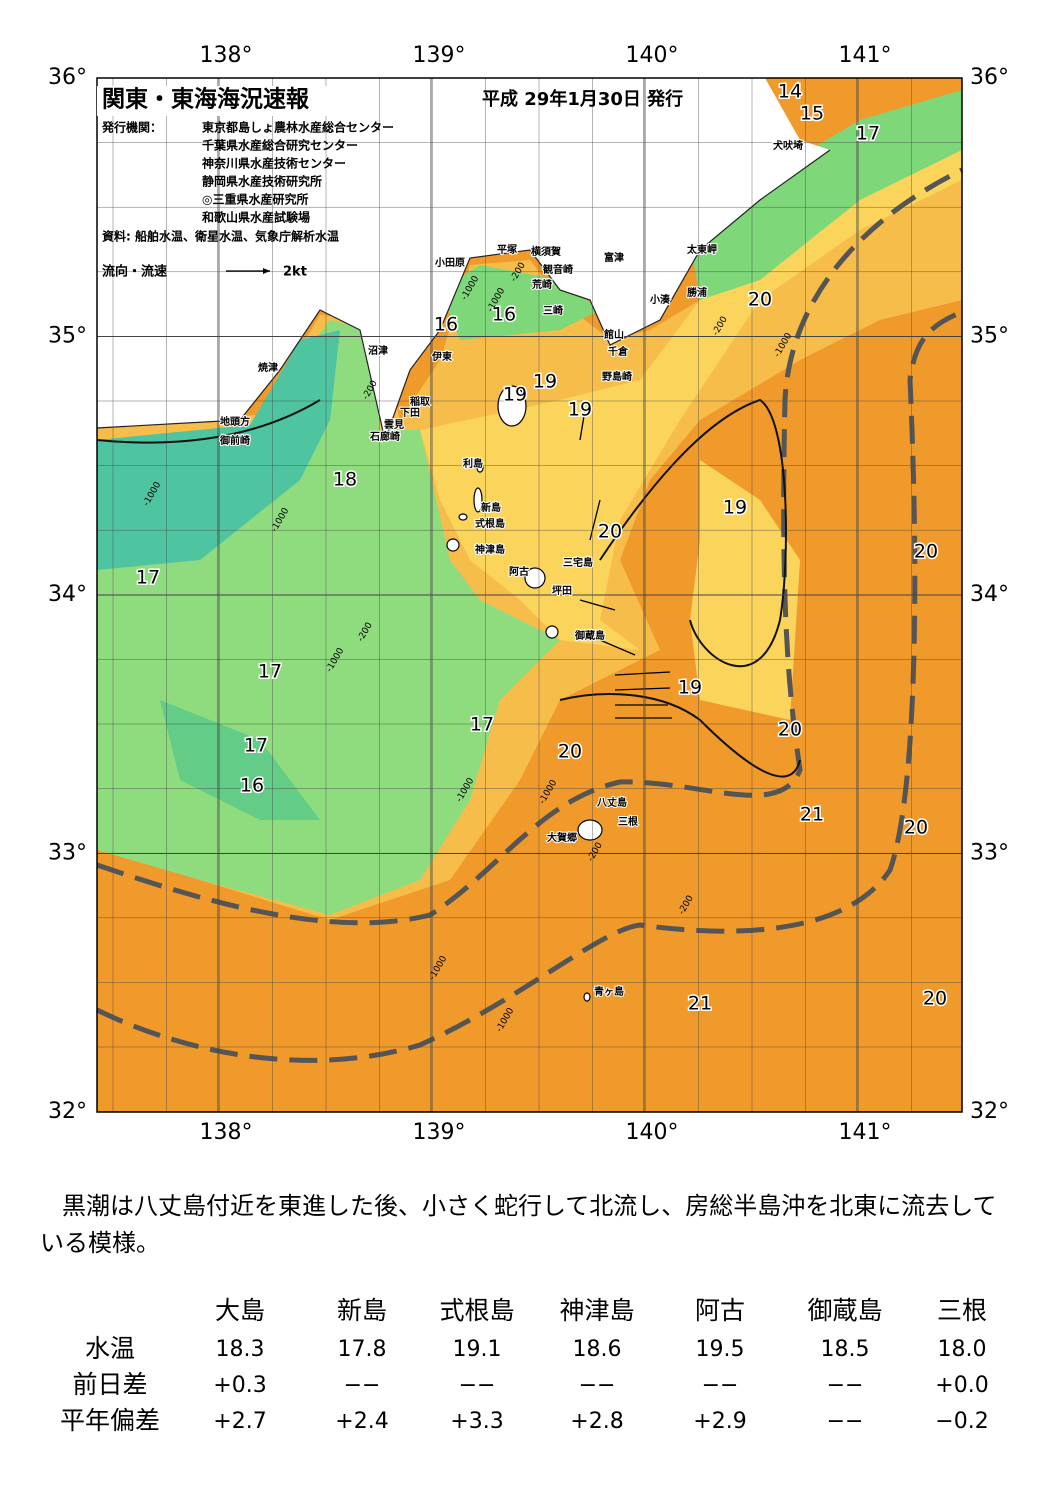  I want to click on place-name: 小田原, so click(449, 262).